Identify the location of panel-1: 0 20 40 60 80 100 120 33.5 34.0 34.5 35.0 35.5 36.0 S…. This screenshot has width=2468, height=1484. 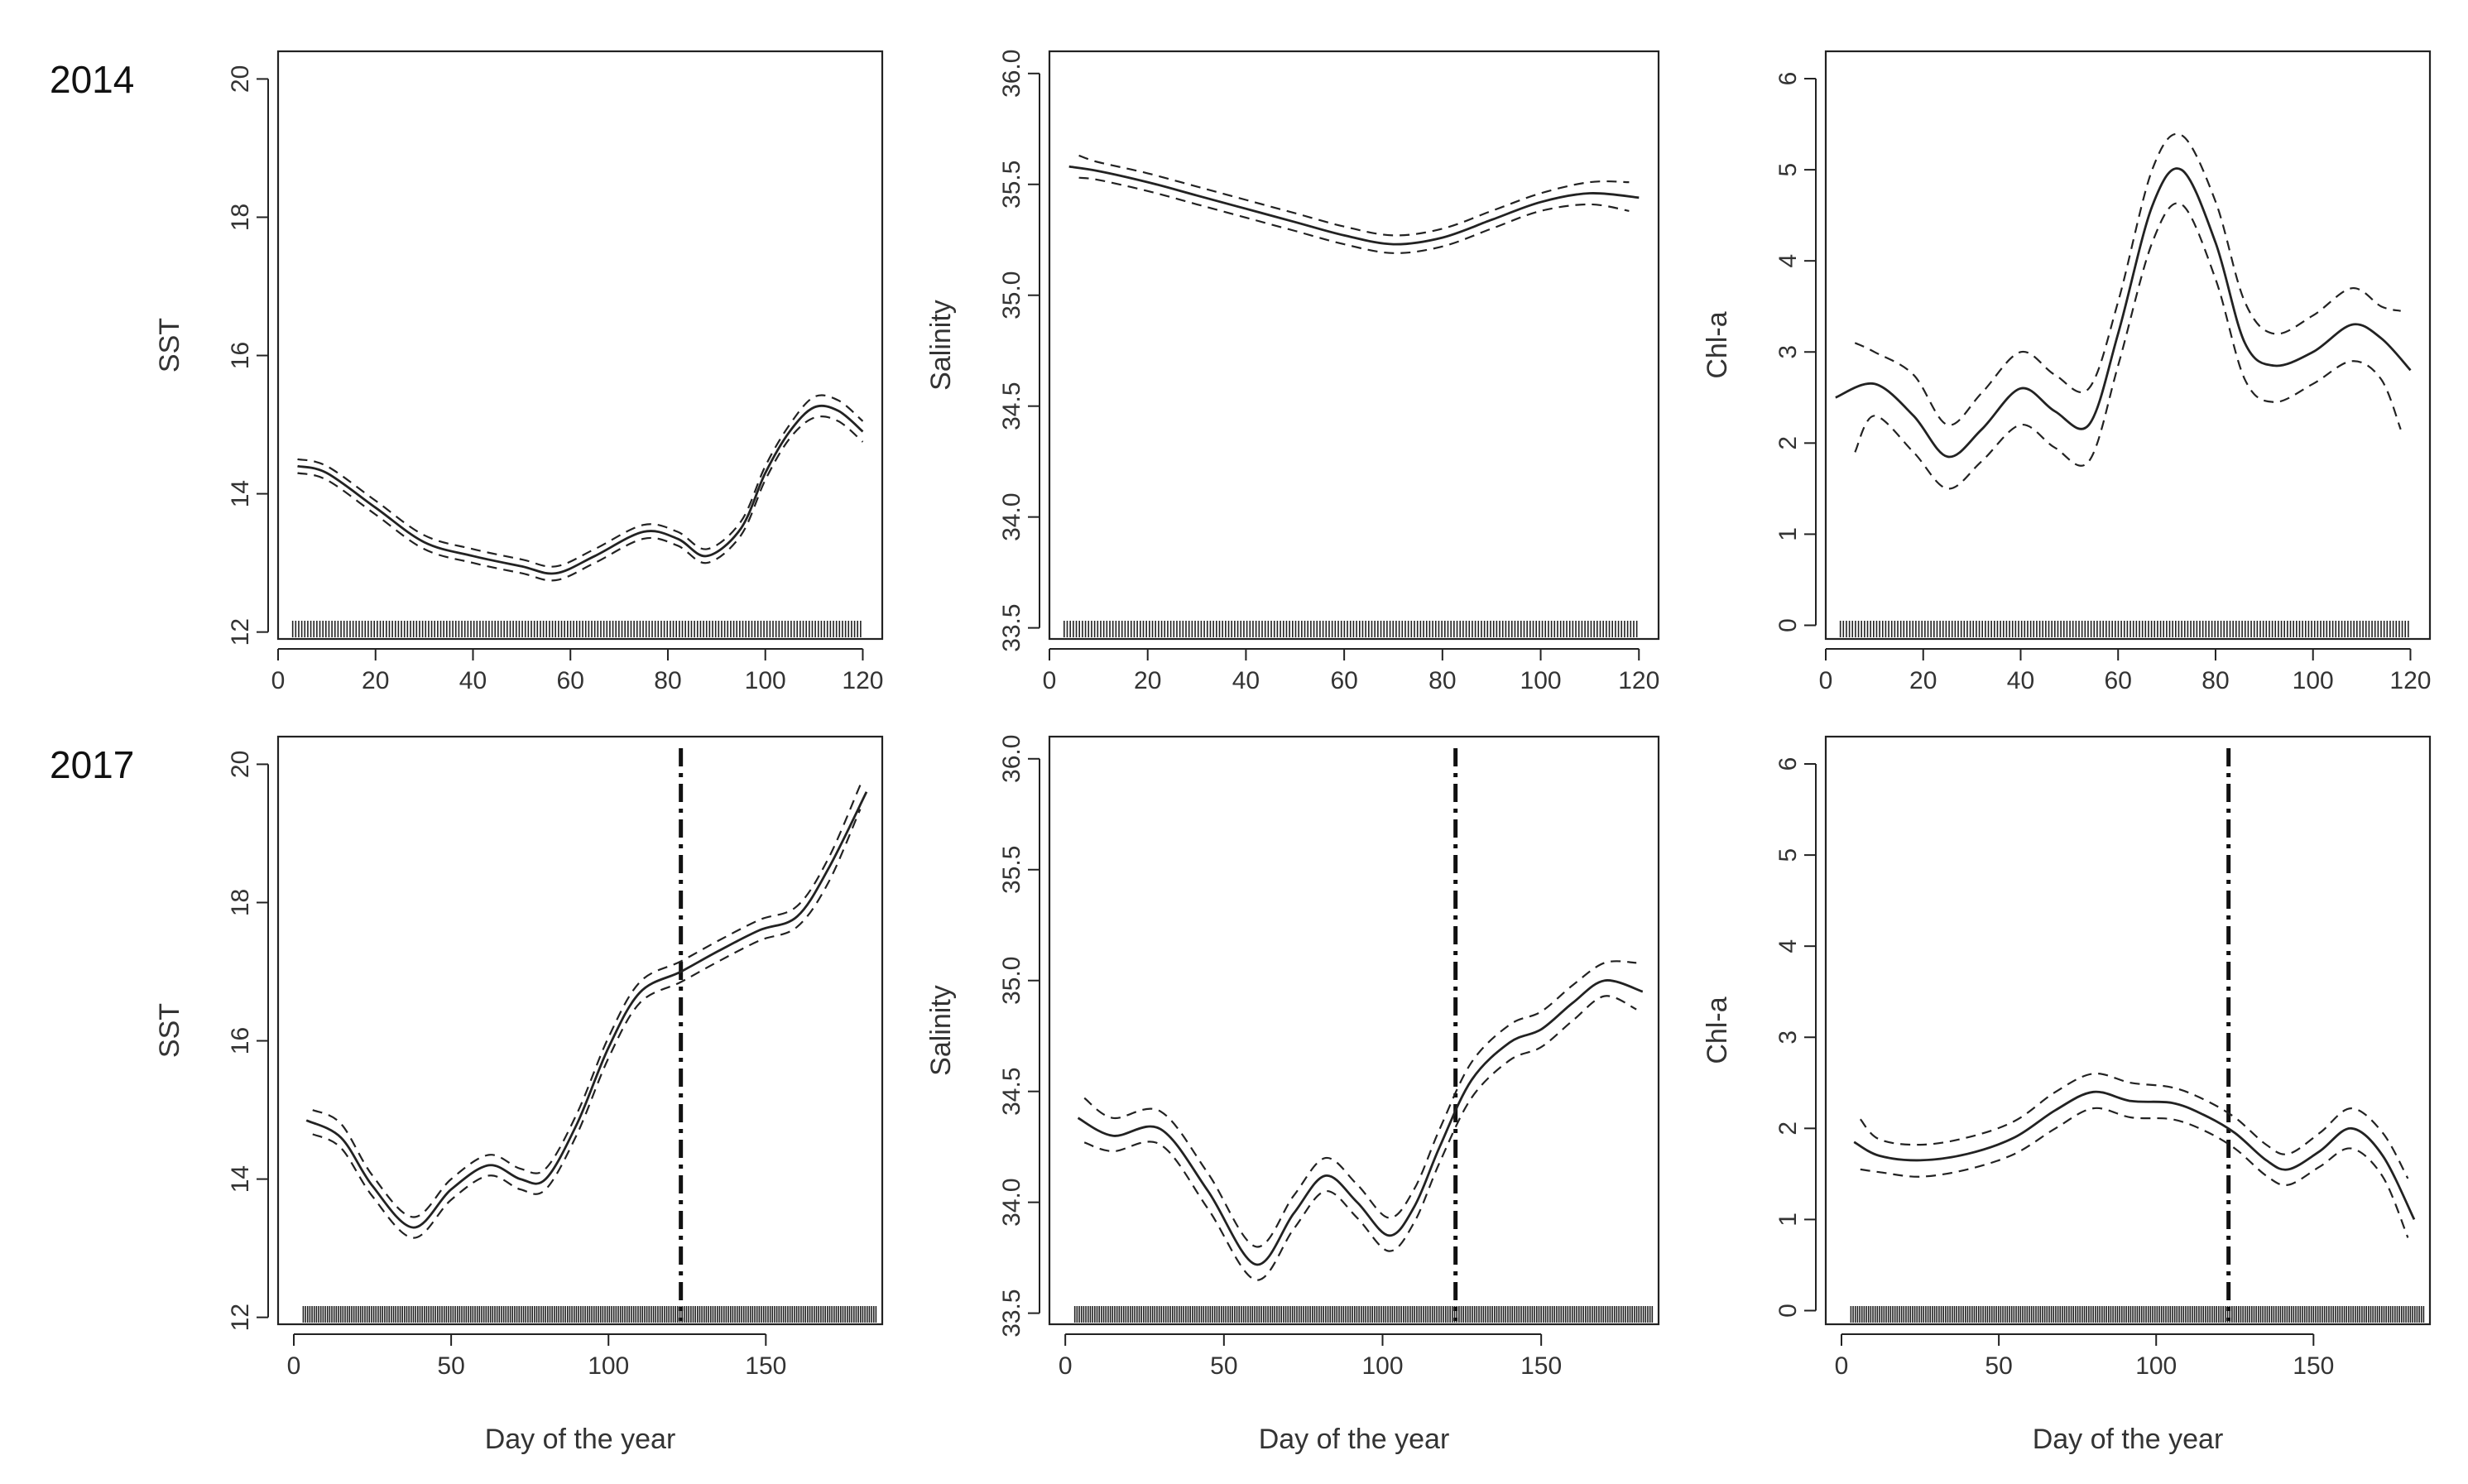
(1292, 372).